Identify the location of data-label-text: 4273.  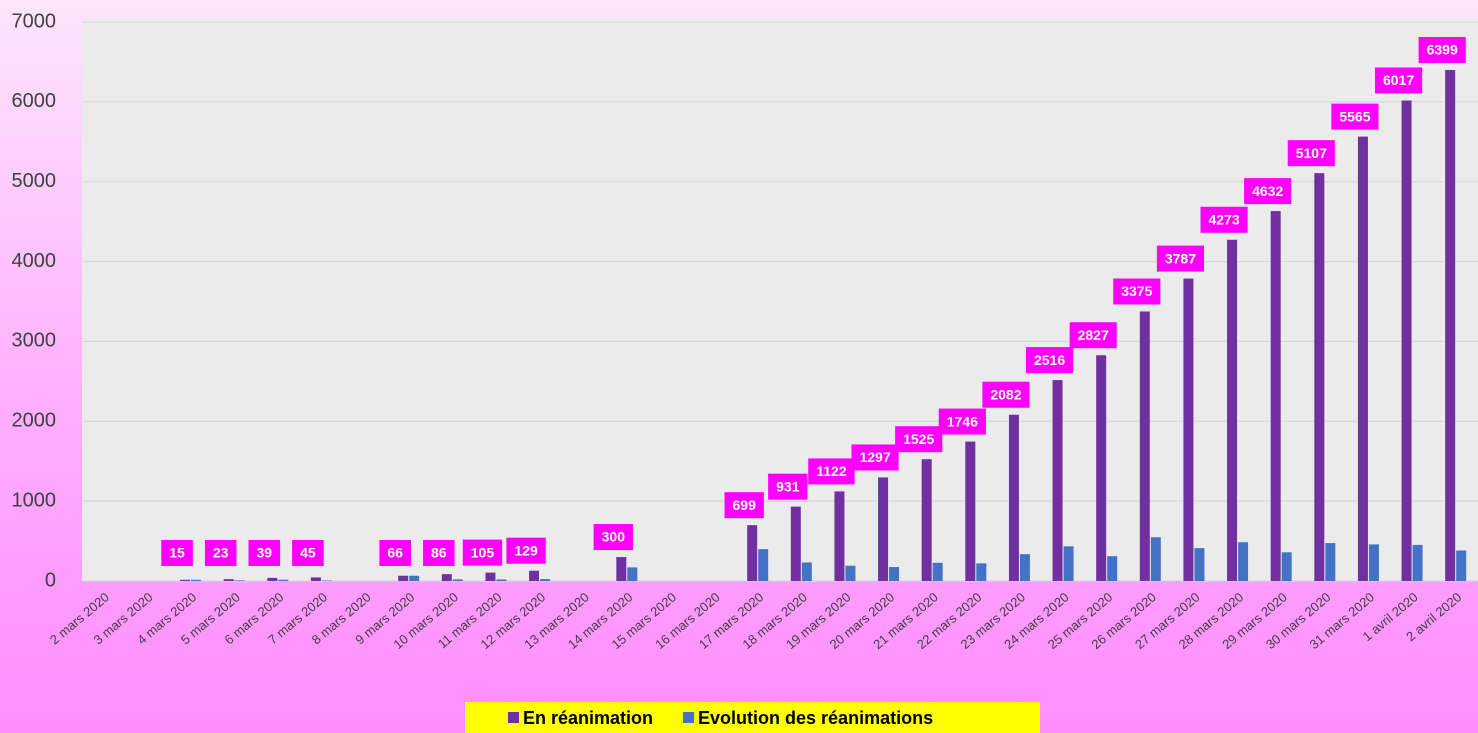
(1223, 219).